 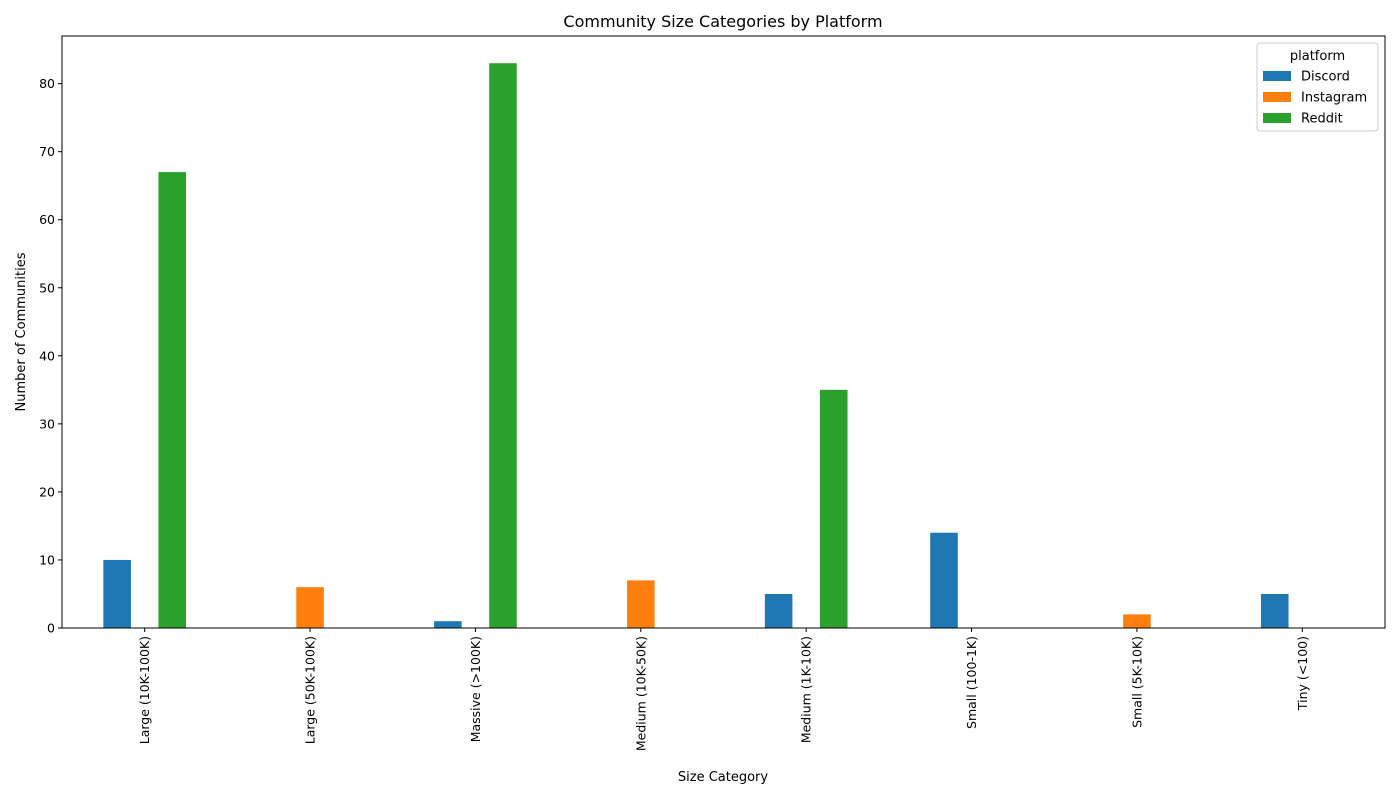 I want to click on bar-instagram-medium-10k-50k, so click(x=641, y=604).